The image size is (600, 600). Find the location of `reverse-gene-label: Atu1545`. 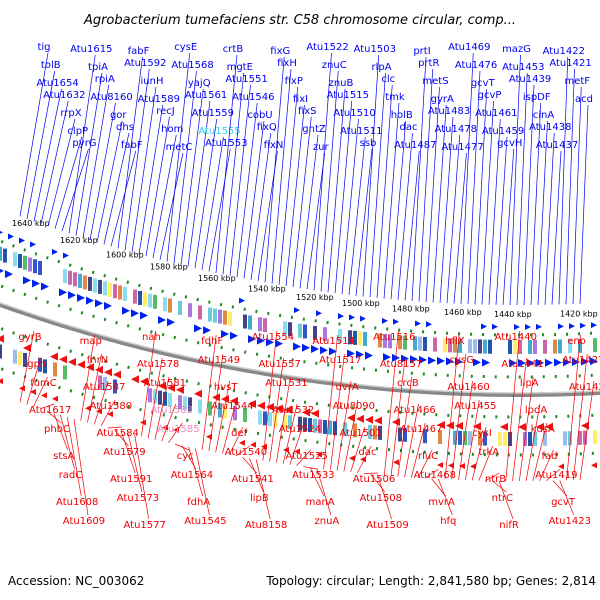

reverse-gene-label: Atu1545 is located at coordinates (205, 521).